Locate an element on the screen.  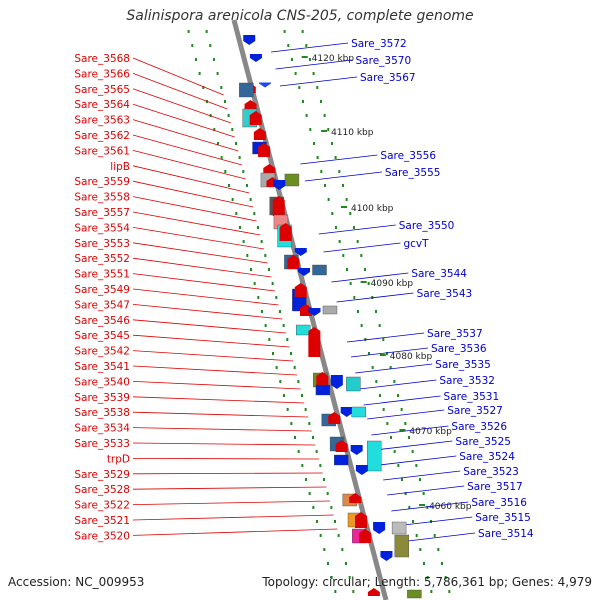
left-gene-label: Sare_3539 is located at coordinates (102, 398).